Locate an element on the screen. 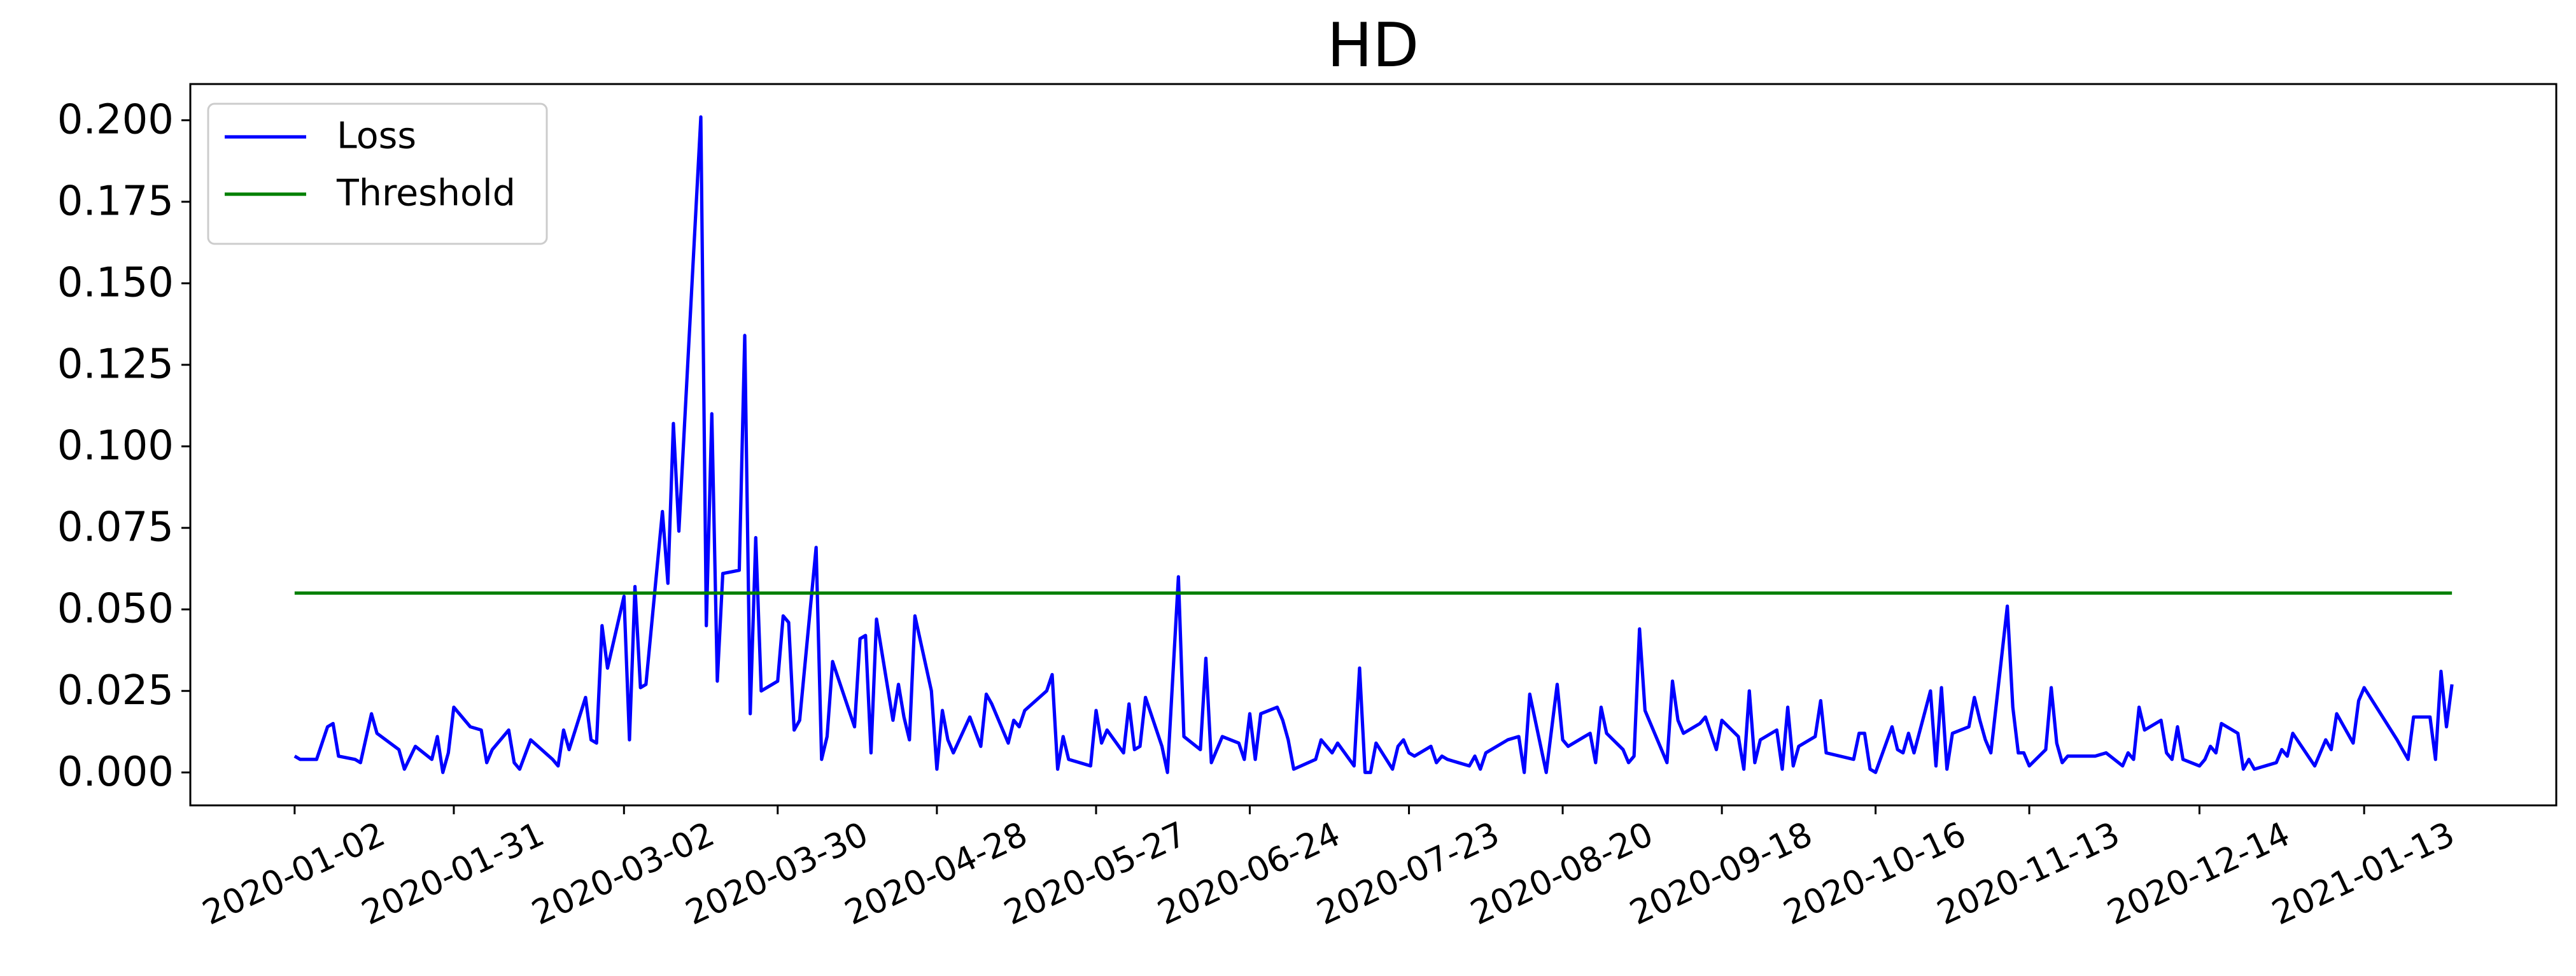 The height and width of the screenshot is (976, 2576). chart-title: HD is located at coordinates (1373, 46).